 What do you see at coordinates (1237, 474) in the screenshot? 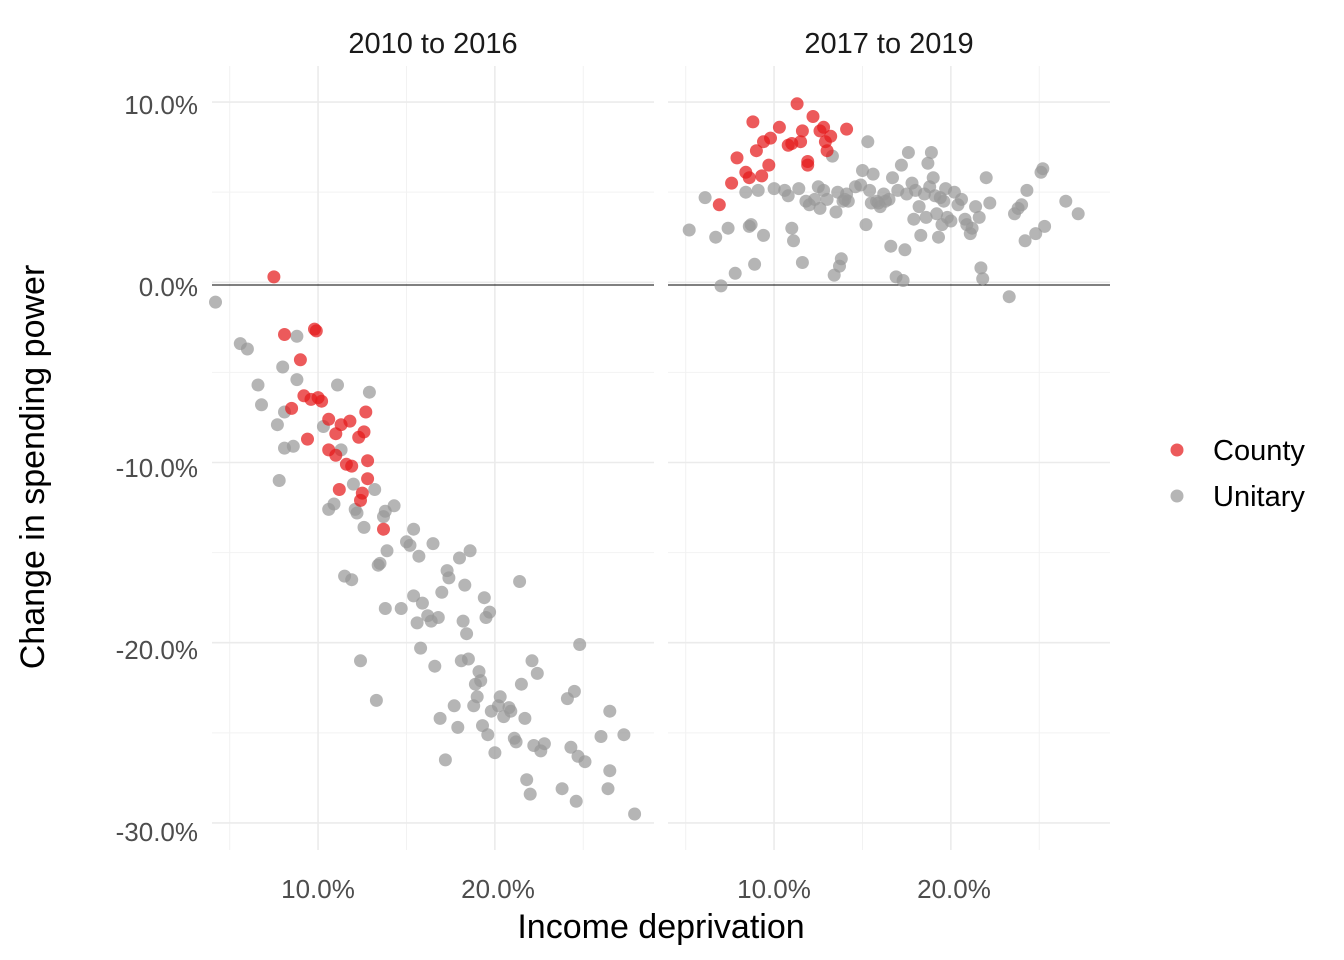
I see `legend: County Unitary` at bounding box center [1237, 474].